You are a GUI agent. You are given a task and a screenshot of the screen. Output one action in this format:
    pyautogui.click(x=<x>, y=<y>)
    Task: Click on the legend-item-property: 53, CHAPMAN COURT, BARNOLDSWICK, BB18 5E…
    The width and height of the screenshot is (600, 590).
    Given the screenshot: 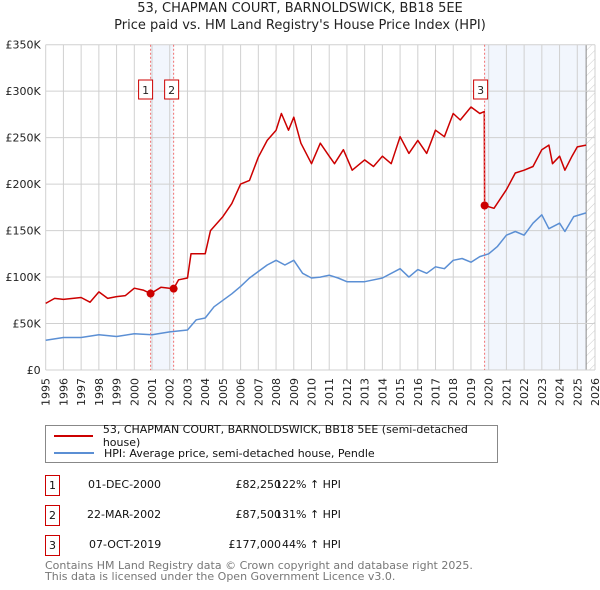 What is the action you would take?
    pyautogui.click(x=275, y=436)
    